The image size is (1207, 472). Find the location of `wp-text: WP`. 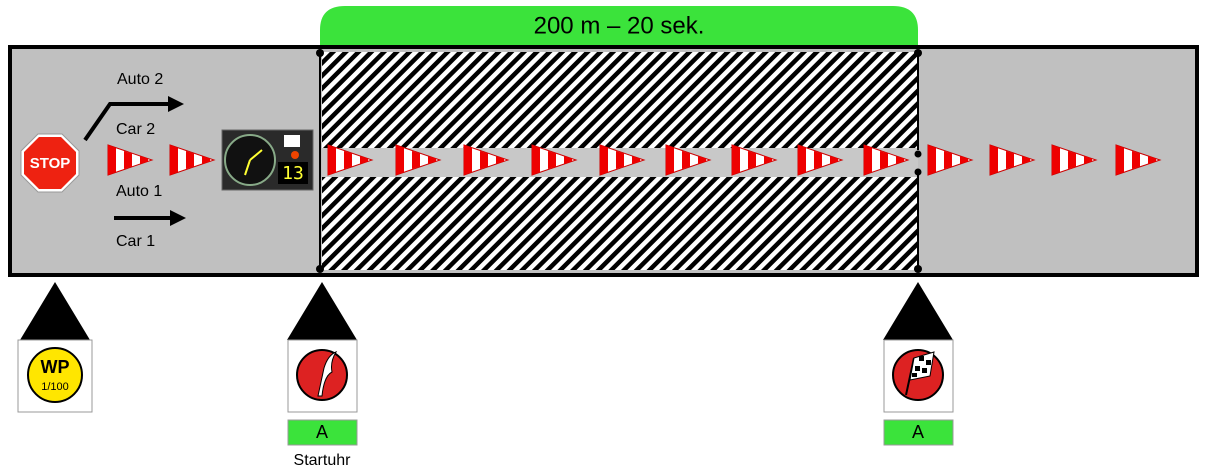

wp-text: WP is located at coordinates (55, 367).